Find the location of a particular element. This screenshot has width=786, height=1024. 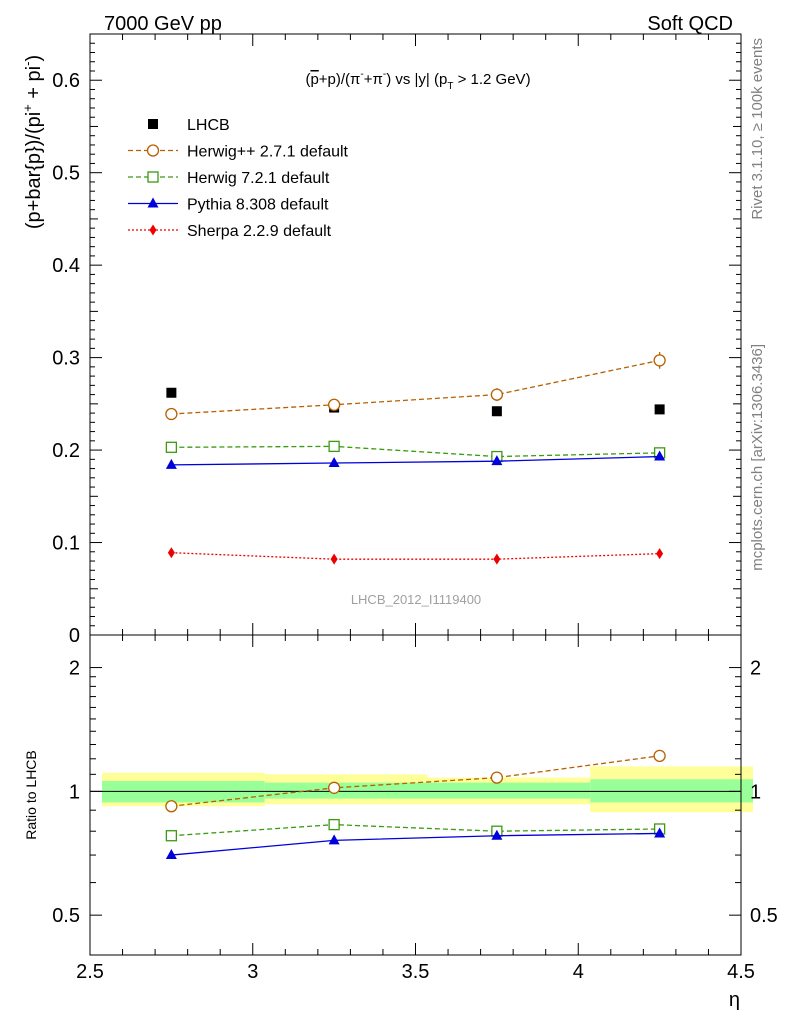

y-tick-label: 0.3 is located at coordinates (66, 359).